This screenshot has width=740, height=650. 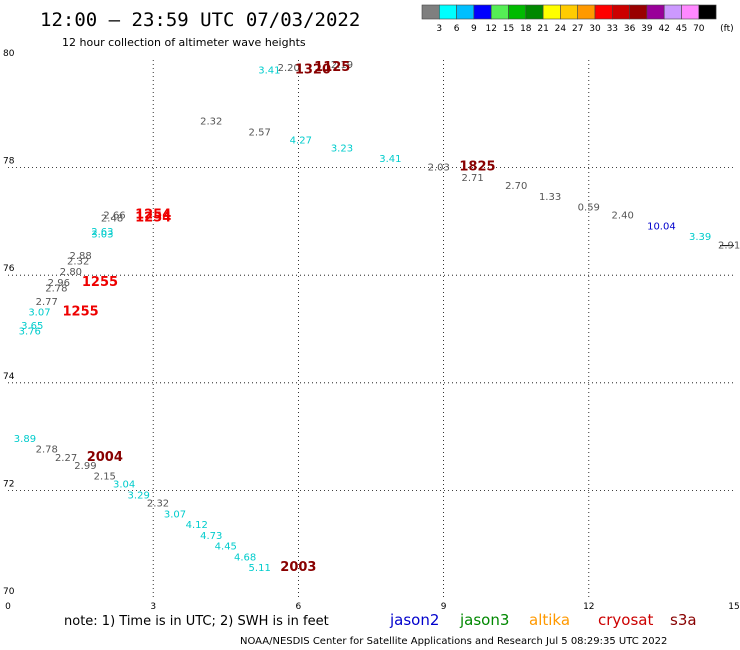 What do you see at coordinates (66, 458) in the screenshot?
I see `wave-height-label: 2.27` at bounding box center [66, 458].